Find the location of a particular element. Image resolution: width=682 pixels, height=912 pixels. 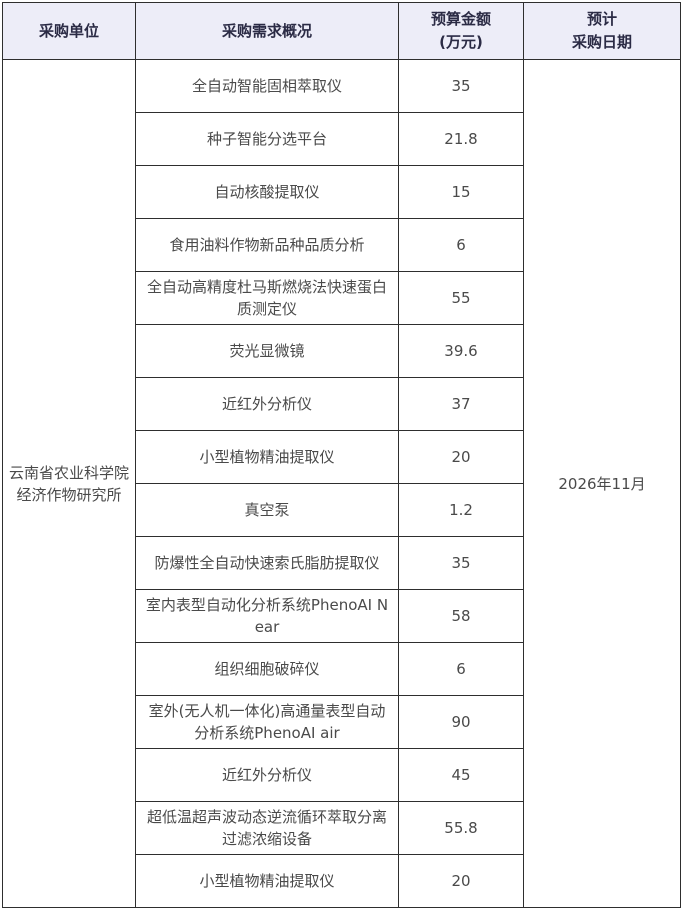

table-row: 超低温超声波动态逆流循环萃取分离过滤浓缩设备 55.8 is located at coordinates (342, 828).